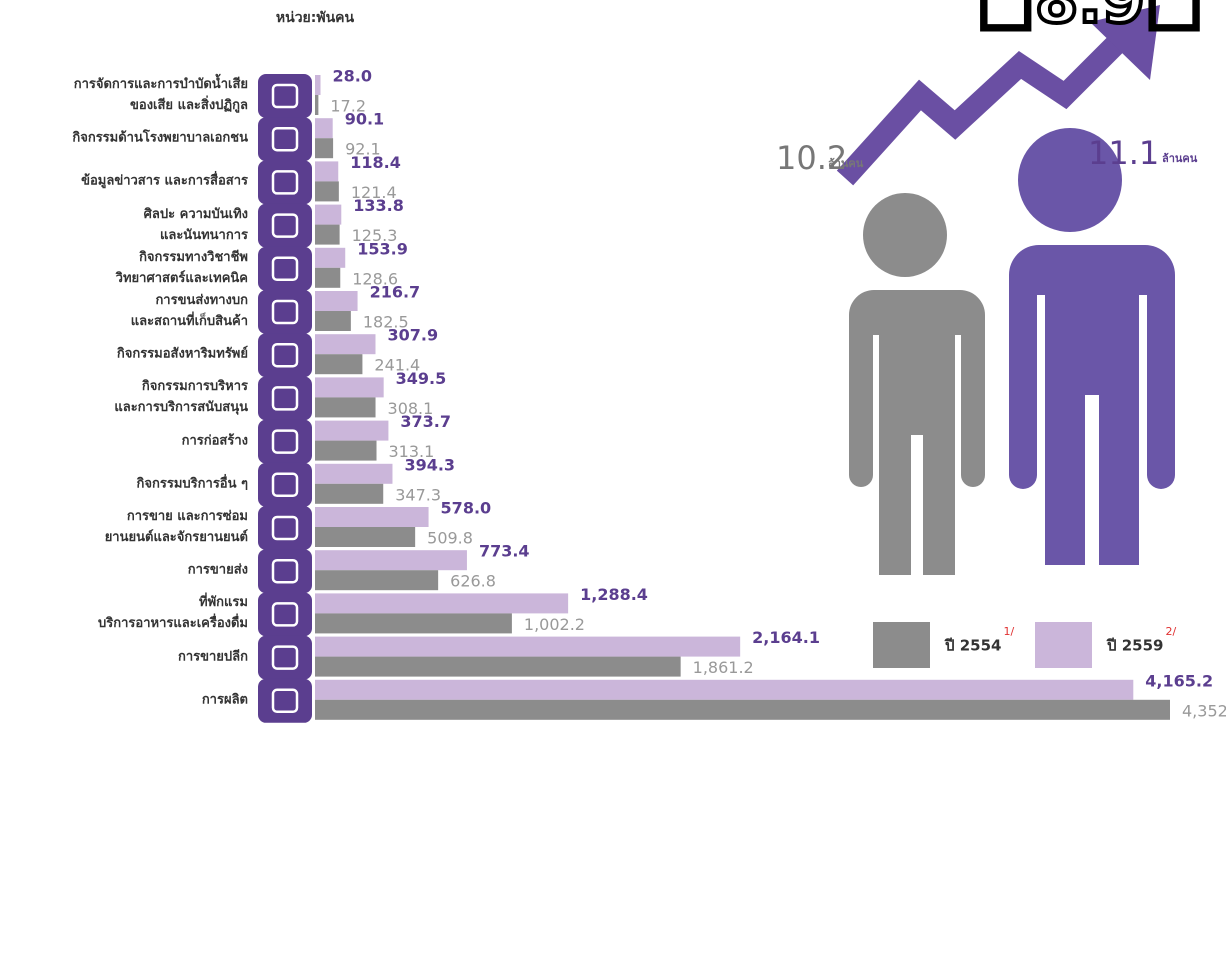  What do you see at coordinates (224, 700) in the screenshot?
I see `category-label: การผลิต` at bounding box center [224, 700].